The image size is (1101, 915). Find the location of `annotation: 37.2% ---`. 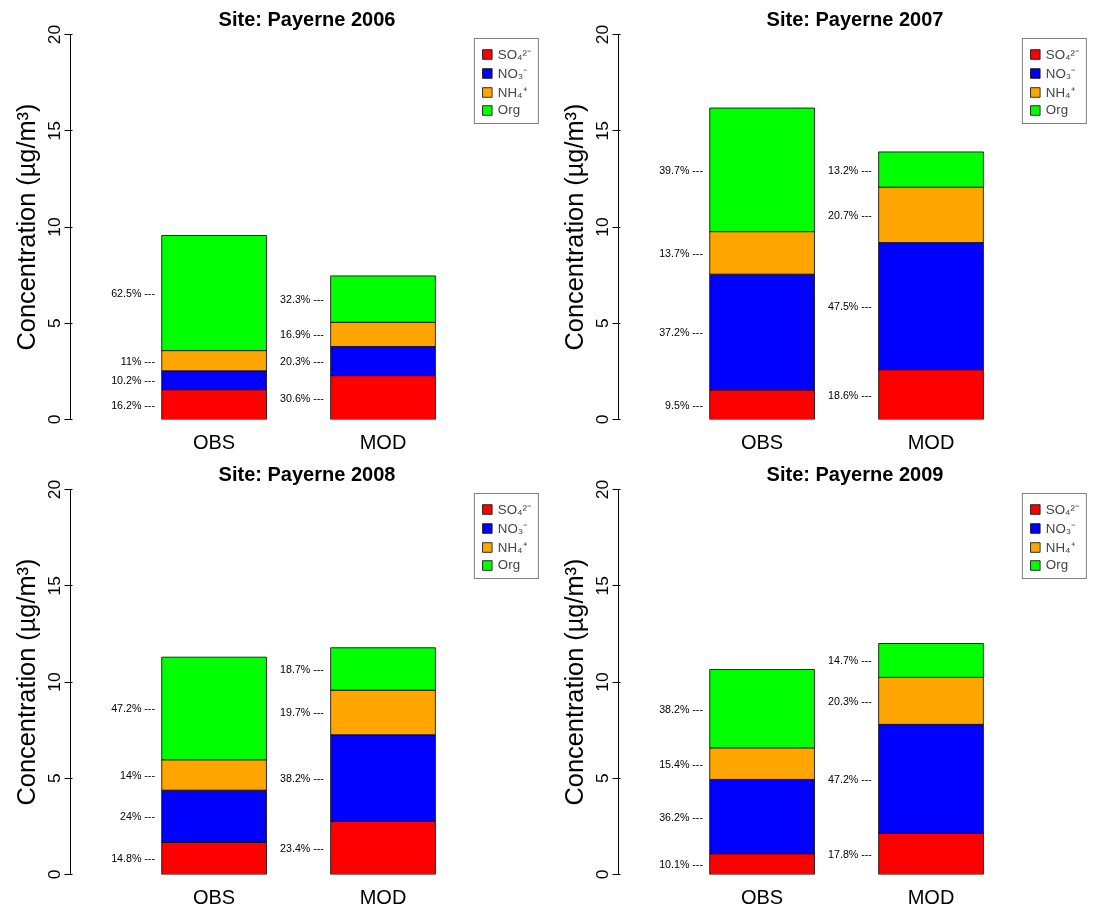

annotation: 37.2% --- is located at coordinates (681, 332).